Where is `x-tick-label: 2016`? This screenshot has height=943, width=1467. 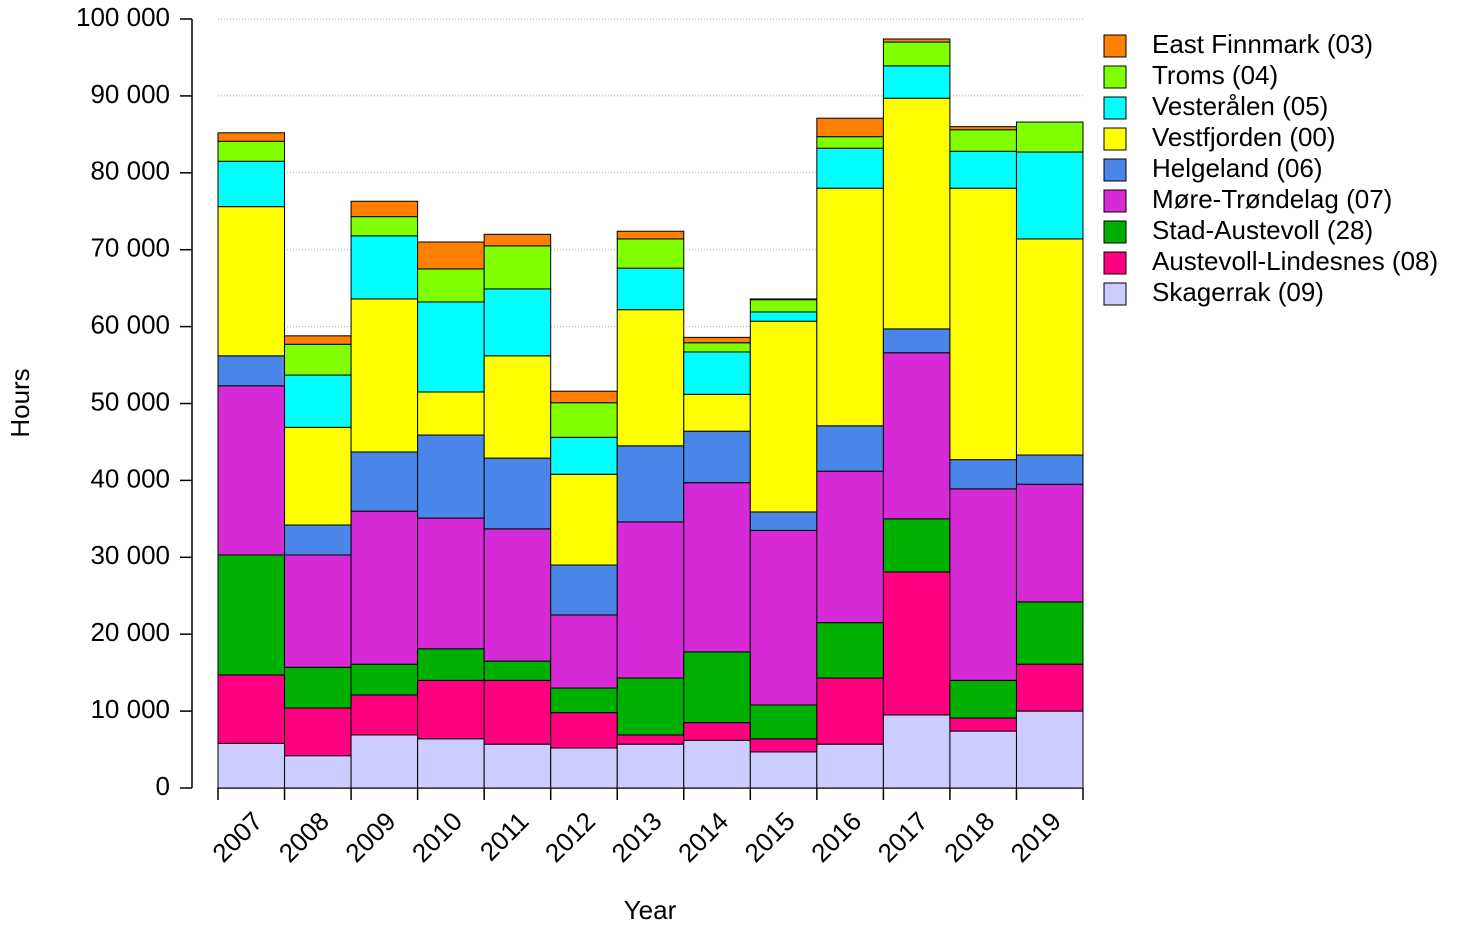
x-tick-label: 2016 is located at coordinates (836, 837).